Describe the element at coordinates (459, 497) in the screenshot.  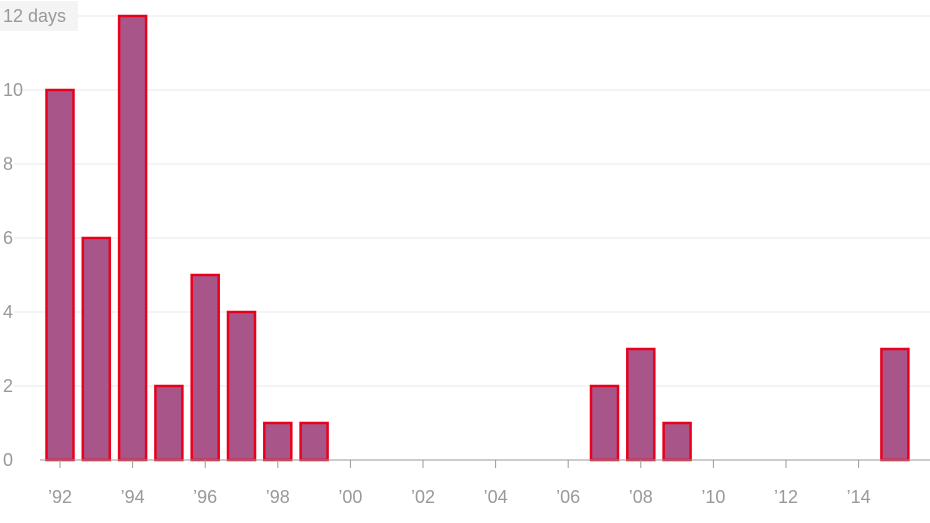
I see `x-axis-labels: ’92 ’94 ’96 ’98 ’00 ’02 ’04 ’06 ’08 ’10 ’12 ’14` at that location.